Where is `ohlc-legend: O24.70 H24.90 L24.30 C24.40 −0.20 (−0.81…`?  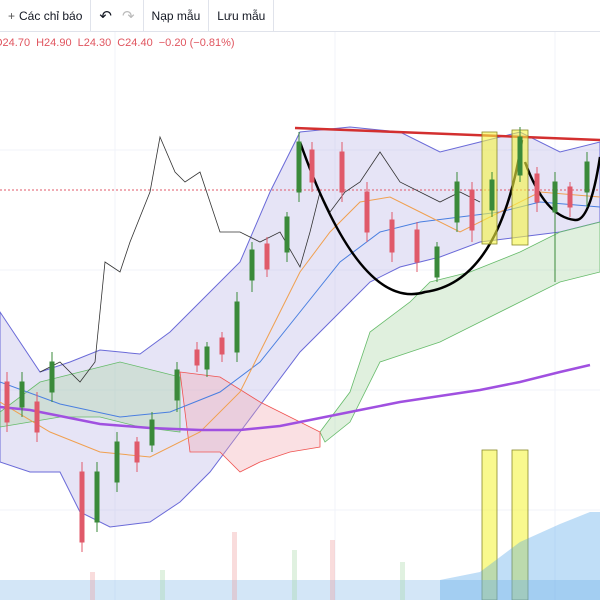
ohlc-legend: O24.70 H24.90 L24.30 C24.40 −0.20 (−0.81… is located at coordinates (117, 43).